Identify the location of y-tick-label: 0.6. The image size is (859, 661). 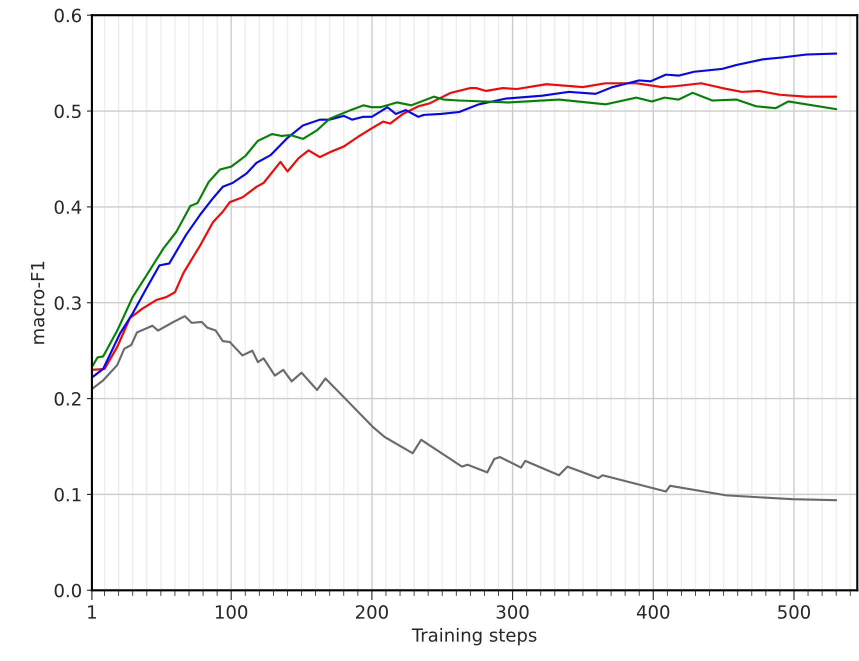
(68, 15).